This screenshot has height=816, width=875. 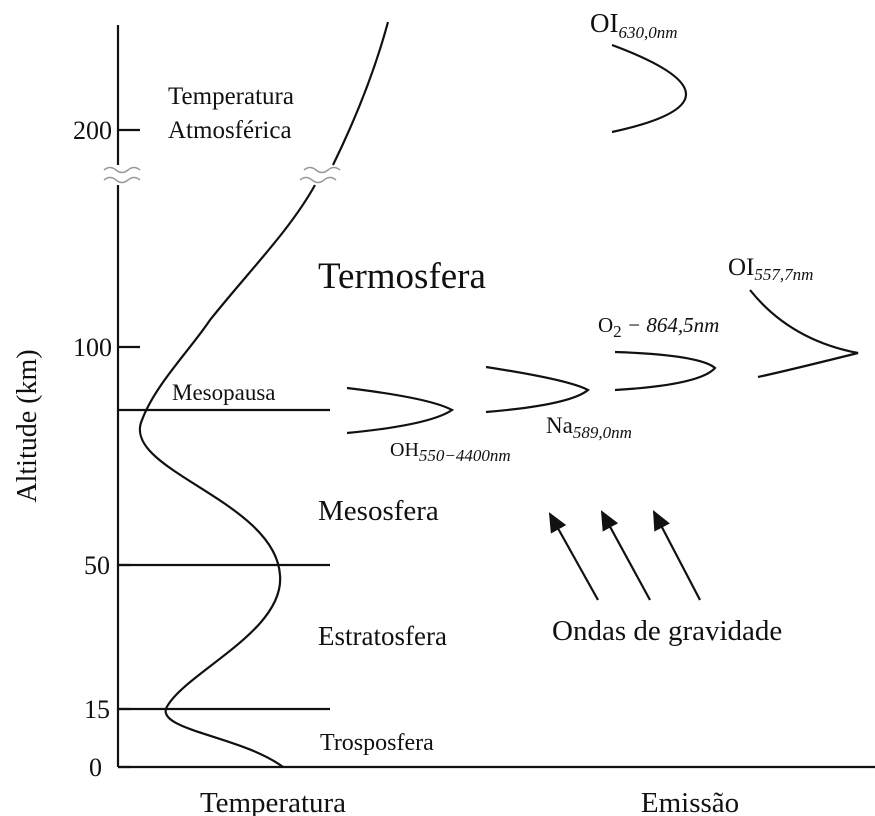 I want to click on tick-label: 15, so click(x=97, y=709).